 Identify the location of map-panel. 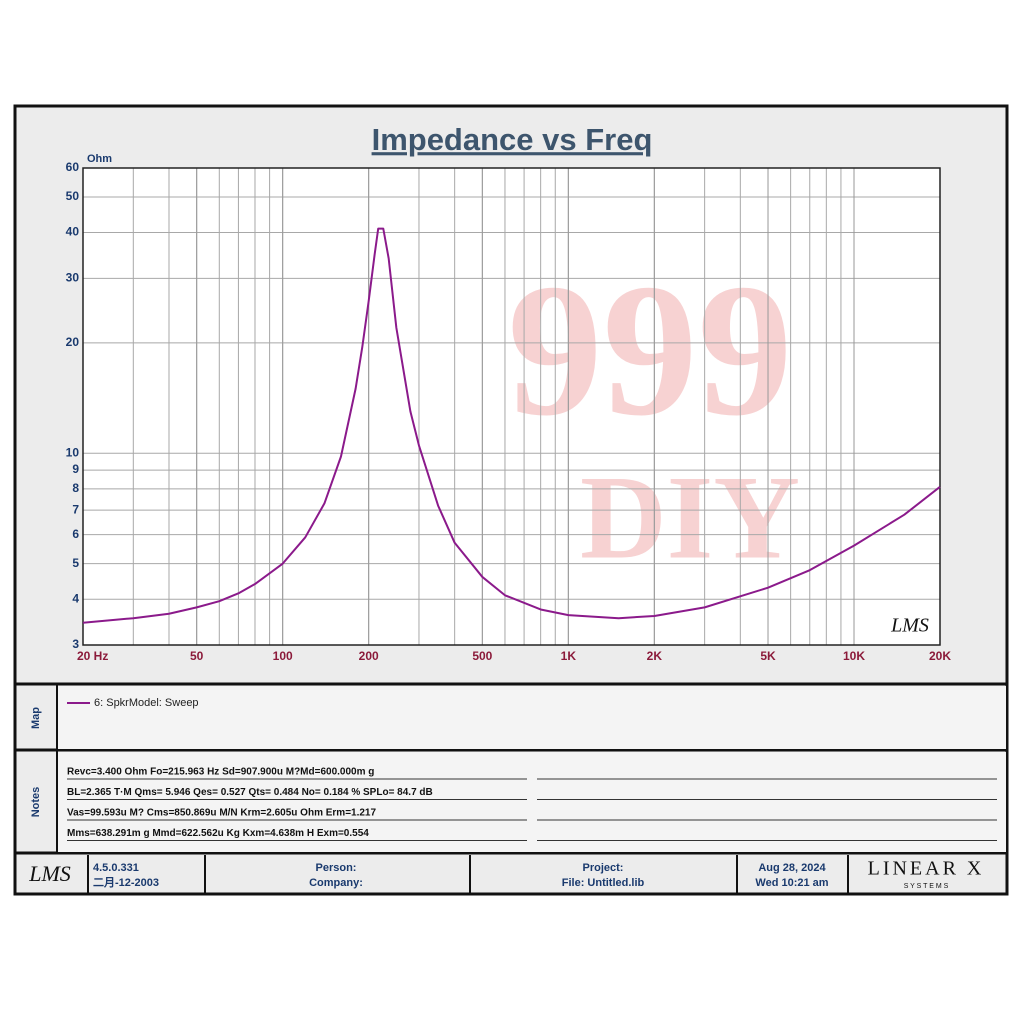
(532, 717).